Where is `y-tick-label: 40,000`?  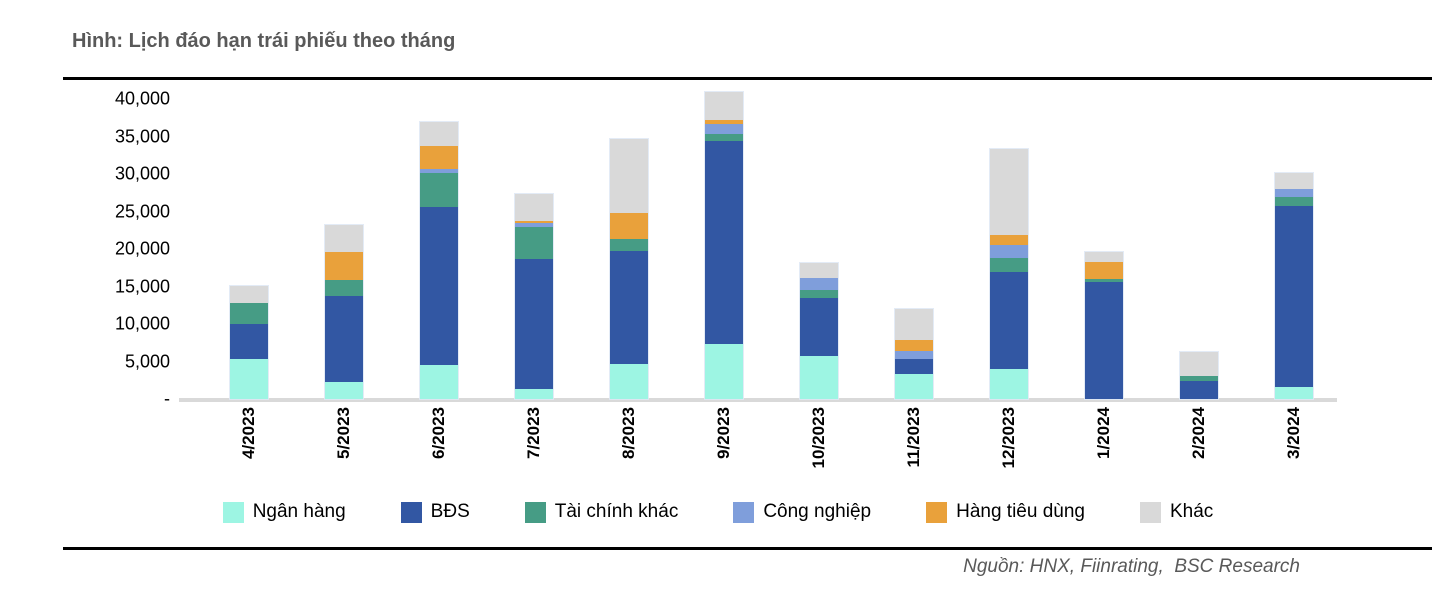
y-tick-label: 40,000 is located at coordinates (142, 98).